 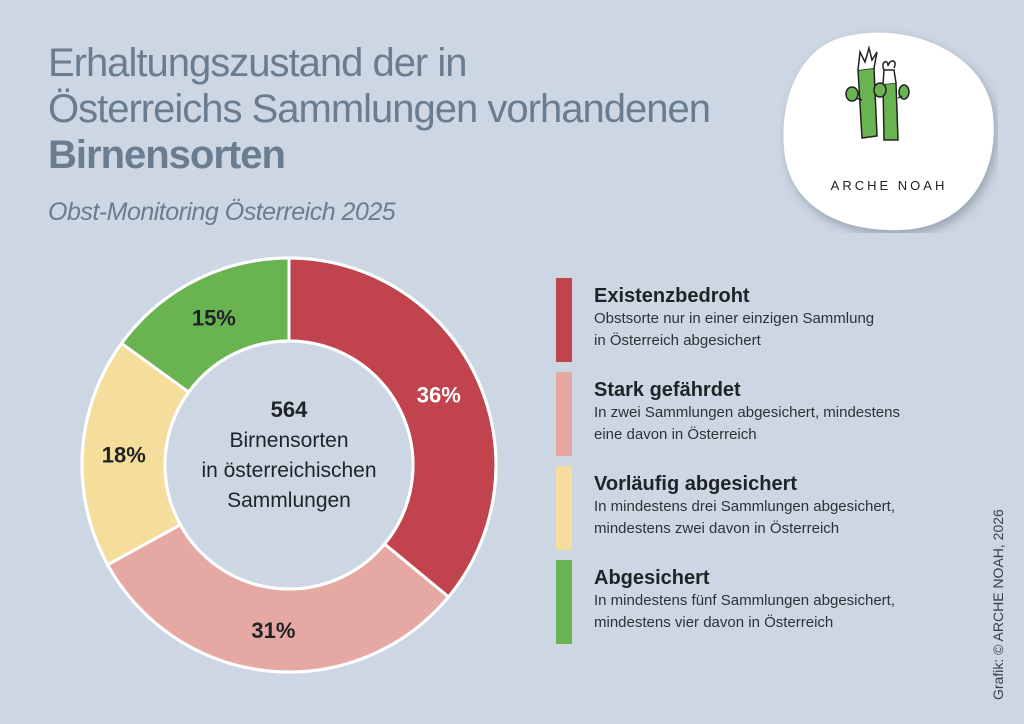 What do you see at coordinates (667, 390) in the screenshot?
I see `legend-title: Stark gefährdet` at bounding box center [667, 390].